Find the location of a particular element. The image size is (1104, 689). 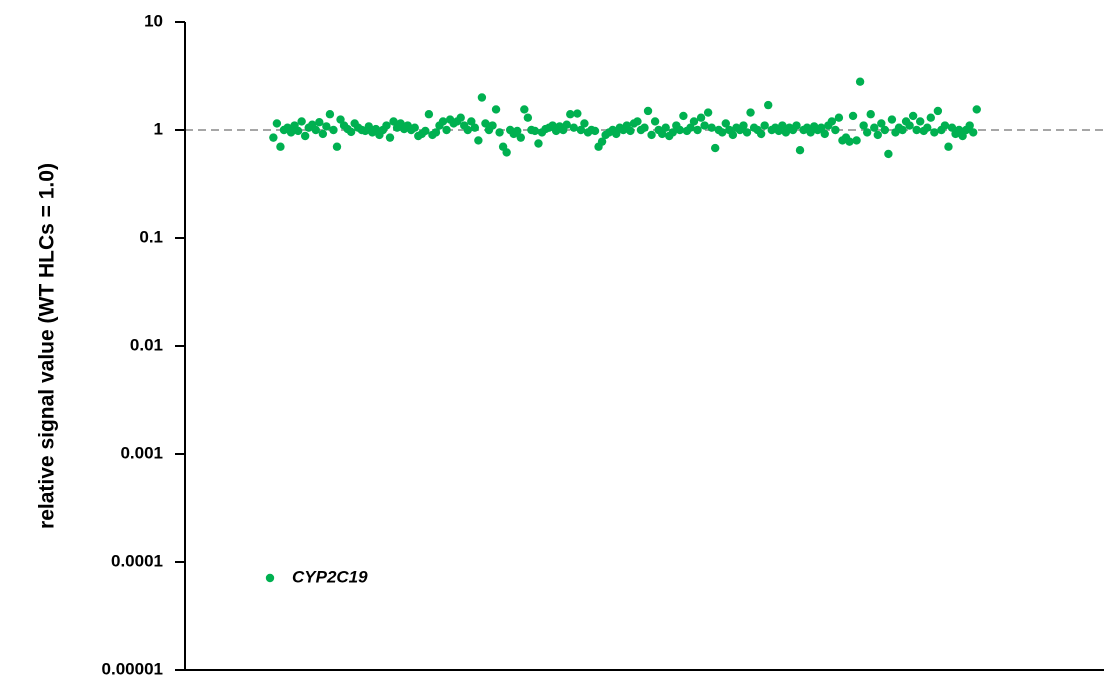

y-tick-label: 10 is located at coordinates (153, 20).